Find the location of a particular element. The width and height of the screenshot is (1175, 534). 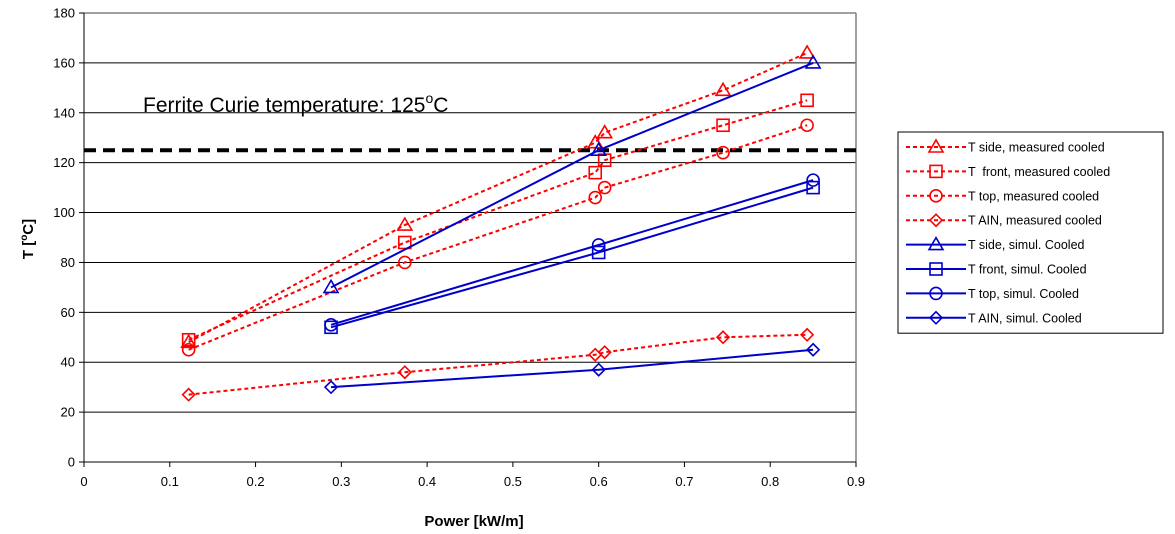

legend-item: T side, simul. Cooled is located at coordinates (995, 244).